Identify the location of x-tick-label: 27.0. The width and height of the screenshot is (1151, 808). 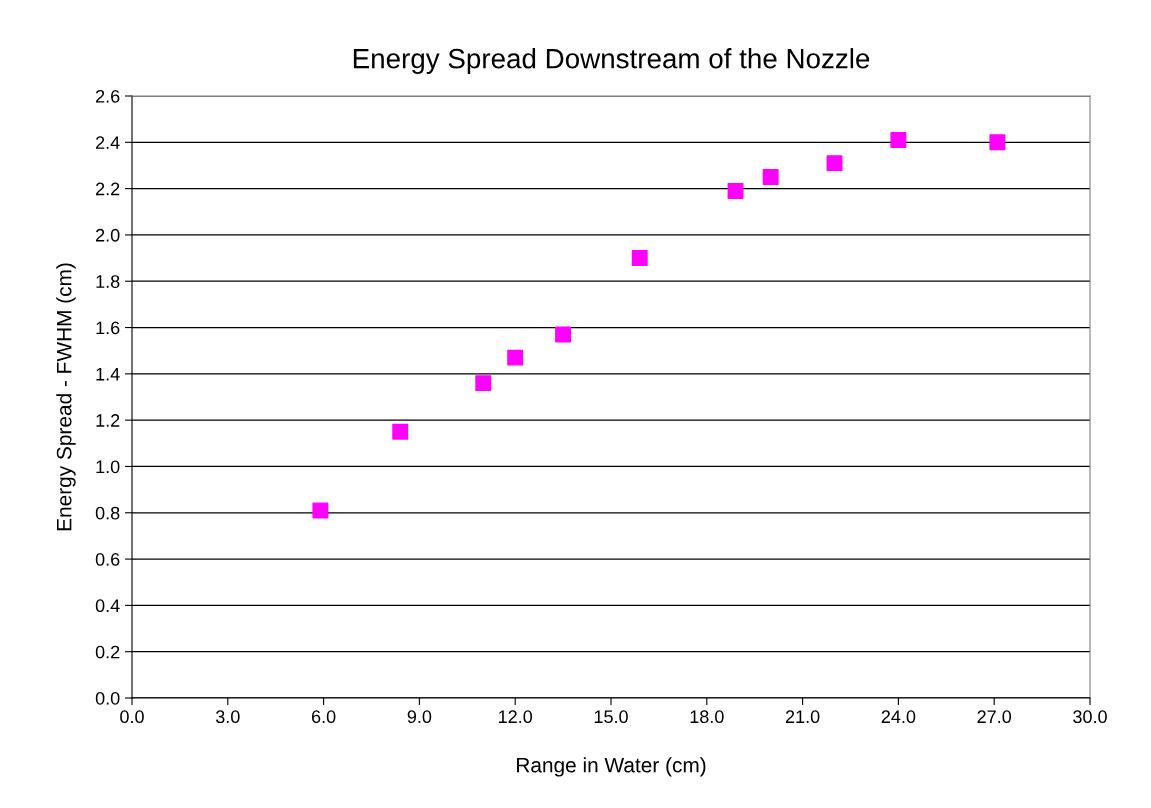
(994, 717).